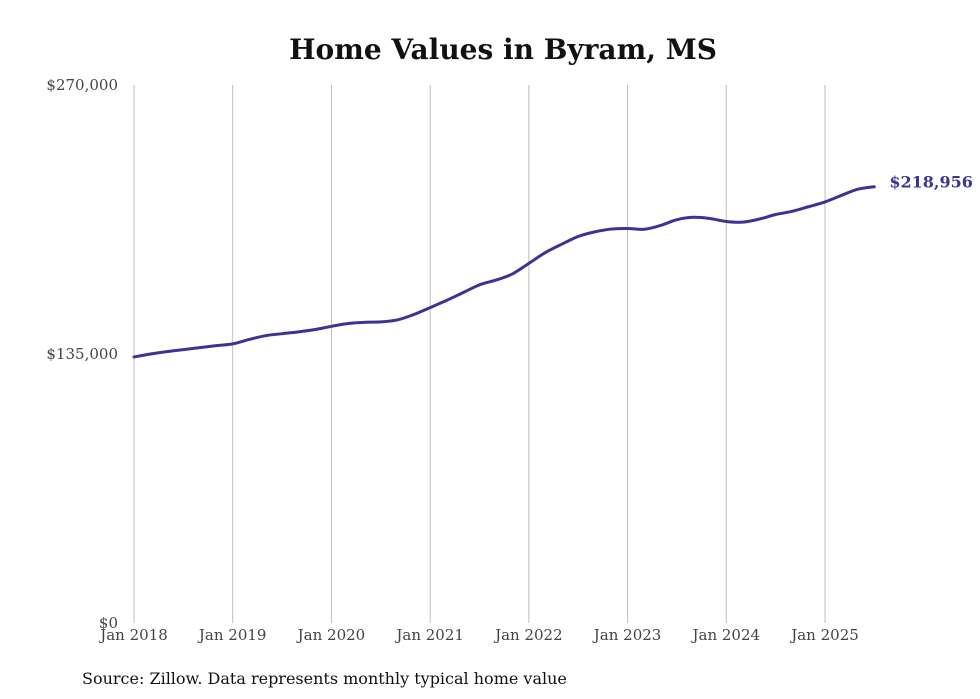  Describe the element at coordinates (429, 635) in the screenshot. I see `x-tick-label: Jan 2021` at that location.